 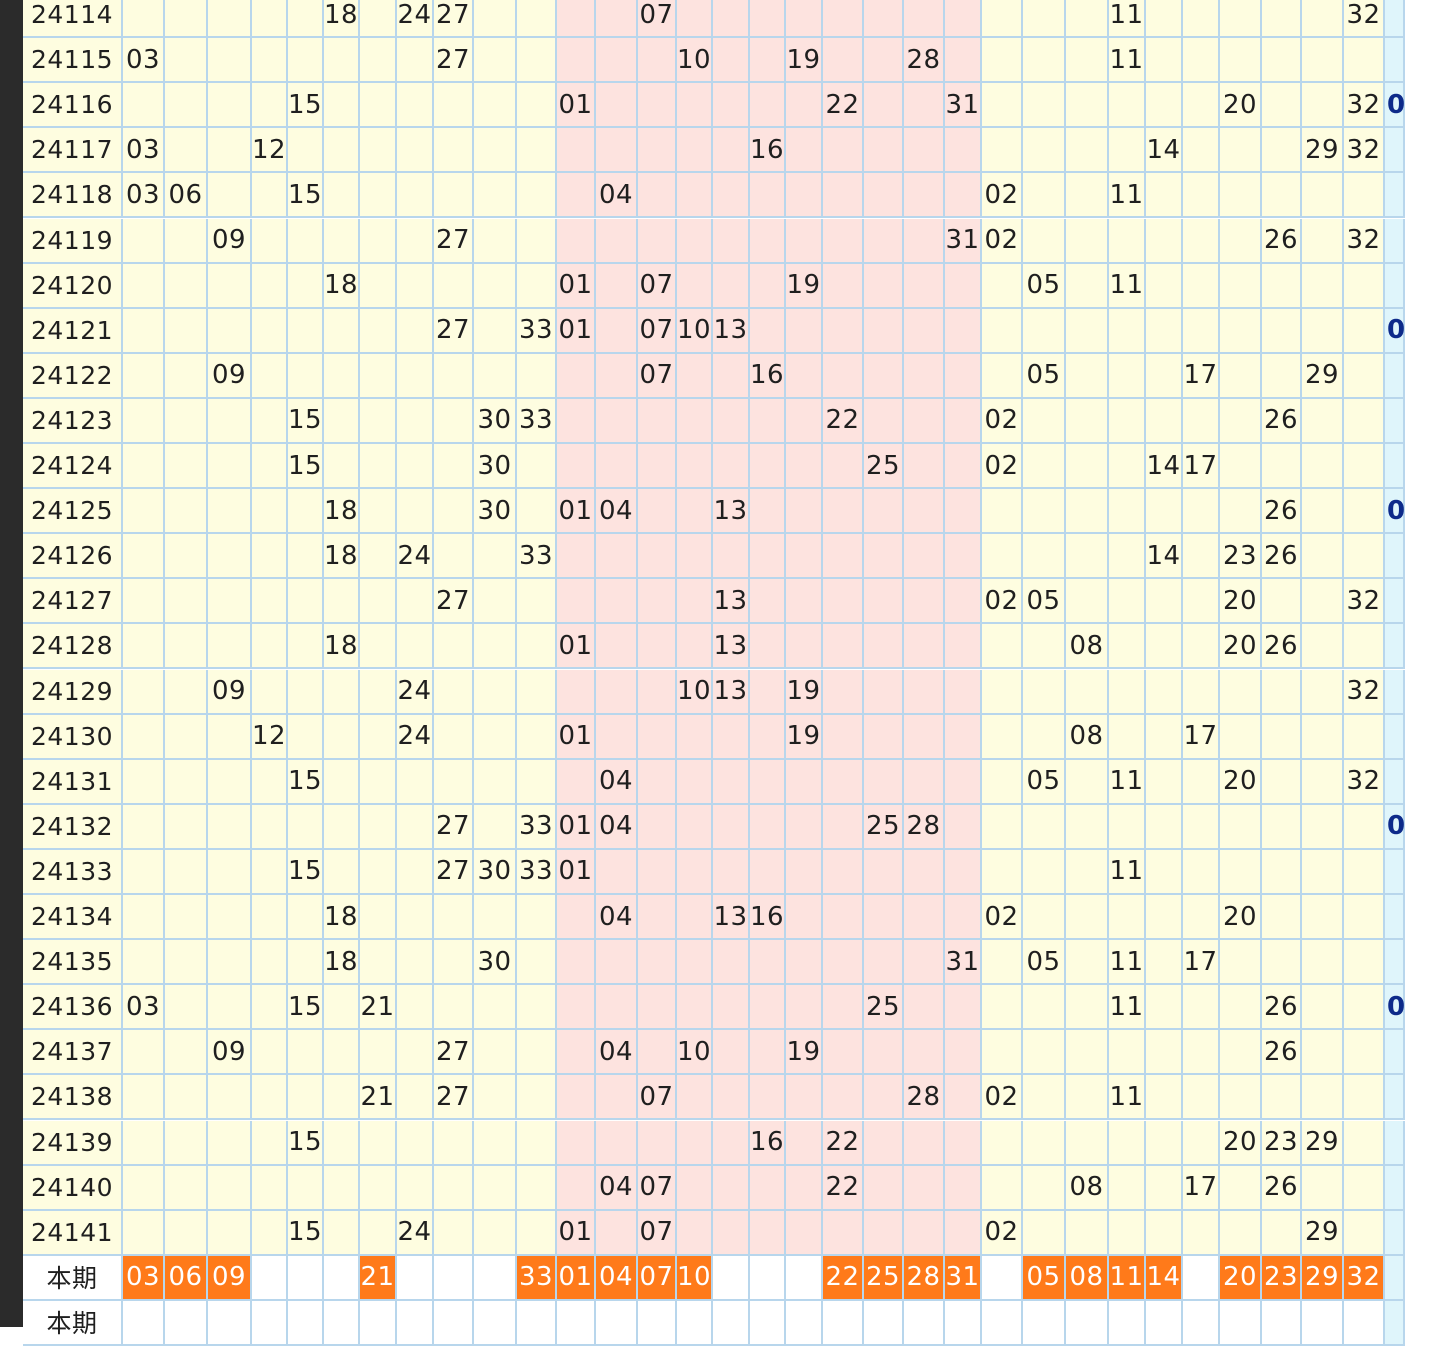 I want to click on drawn-number: 30, so click(x=495, y=872).